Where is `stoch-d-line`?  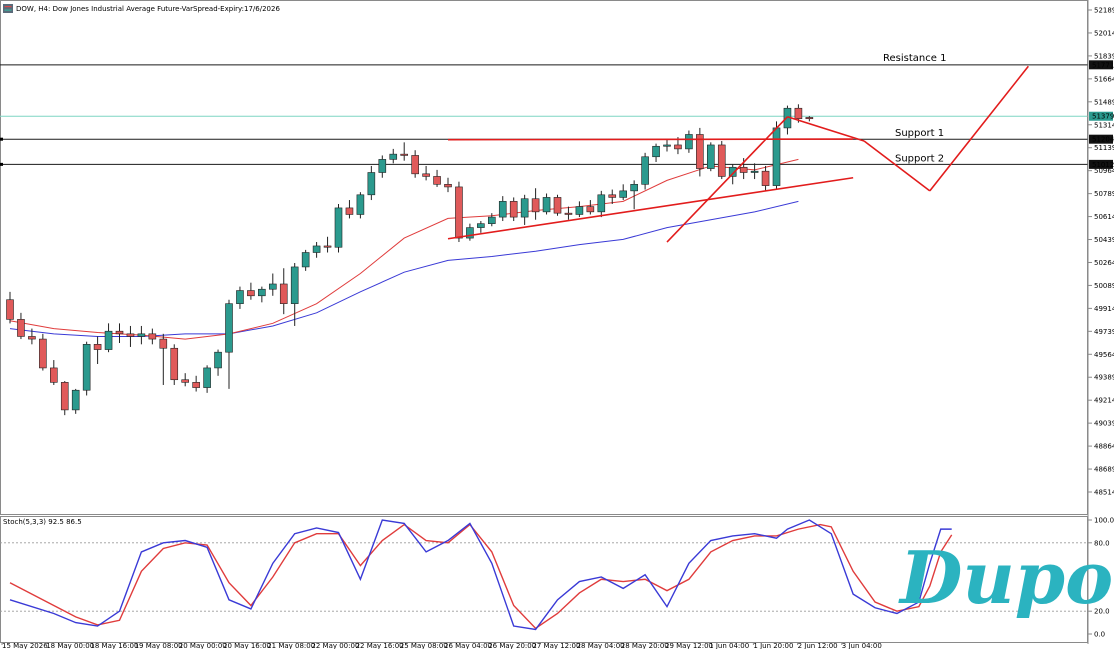 stoch-d-line is located at coordinates (481, 576).